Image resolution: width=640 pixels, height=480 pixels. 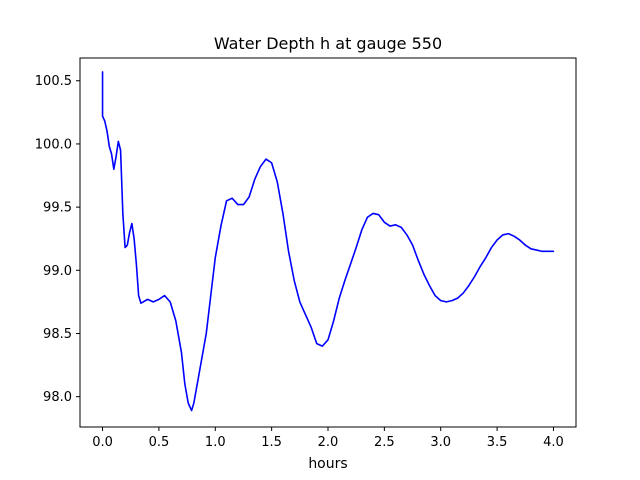 I want to click on y-tick-label: 99.5, so click(x=57, y=208).